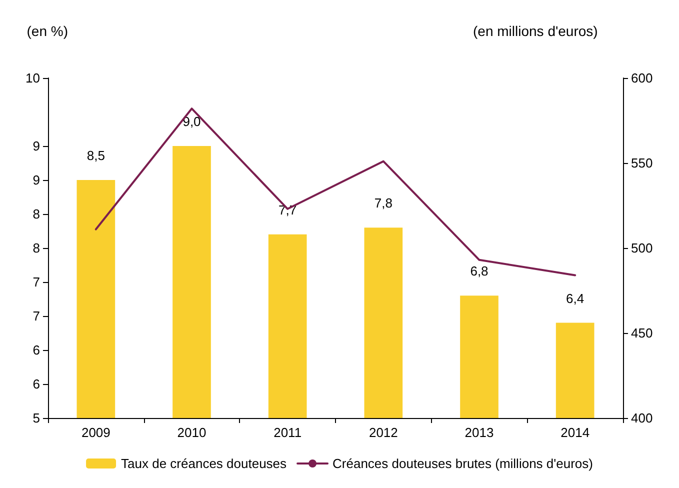 The width and height of the screenshot is (679, 488). I want to click on x-tick-label: 2011, so click(288, 432).